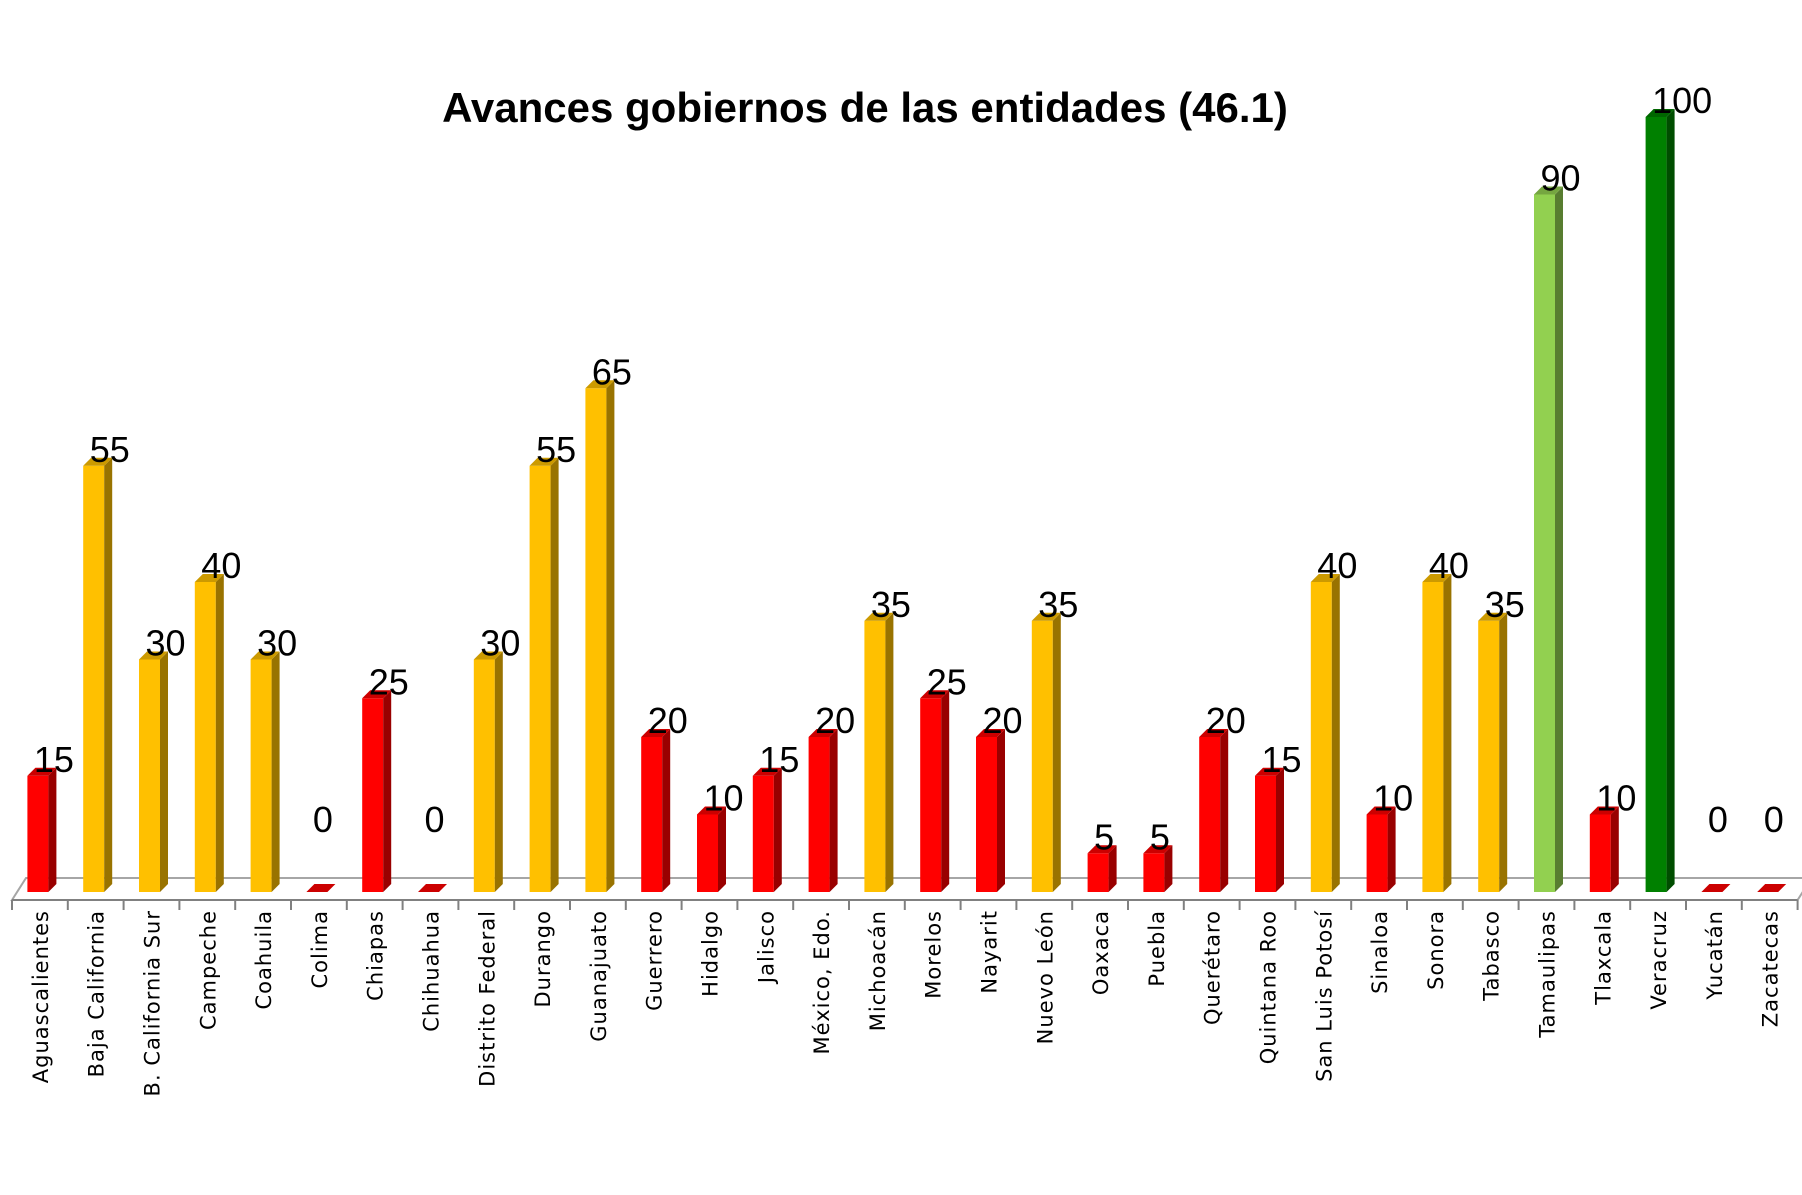 The image size is (1802, 1195). I want to click on x-tick-label: Sinaloa, so click(1380, 952).